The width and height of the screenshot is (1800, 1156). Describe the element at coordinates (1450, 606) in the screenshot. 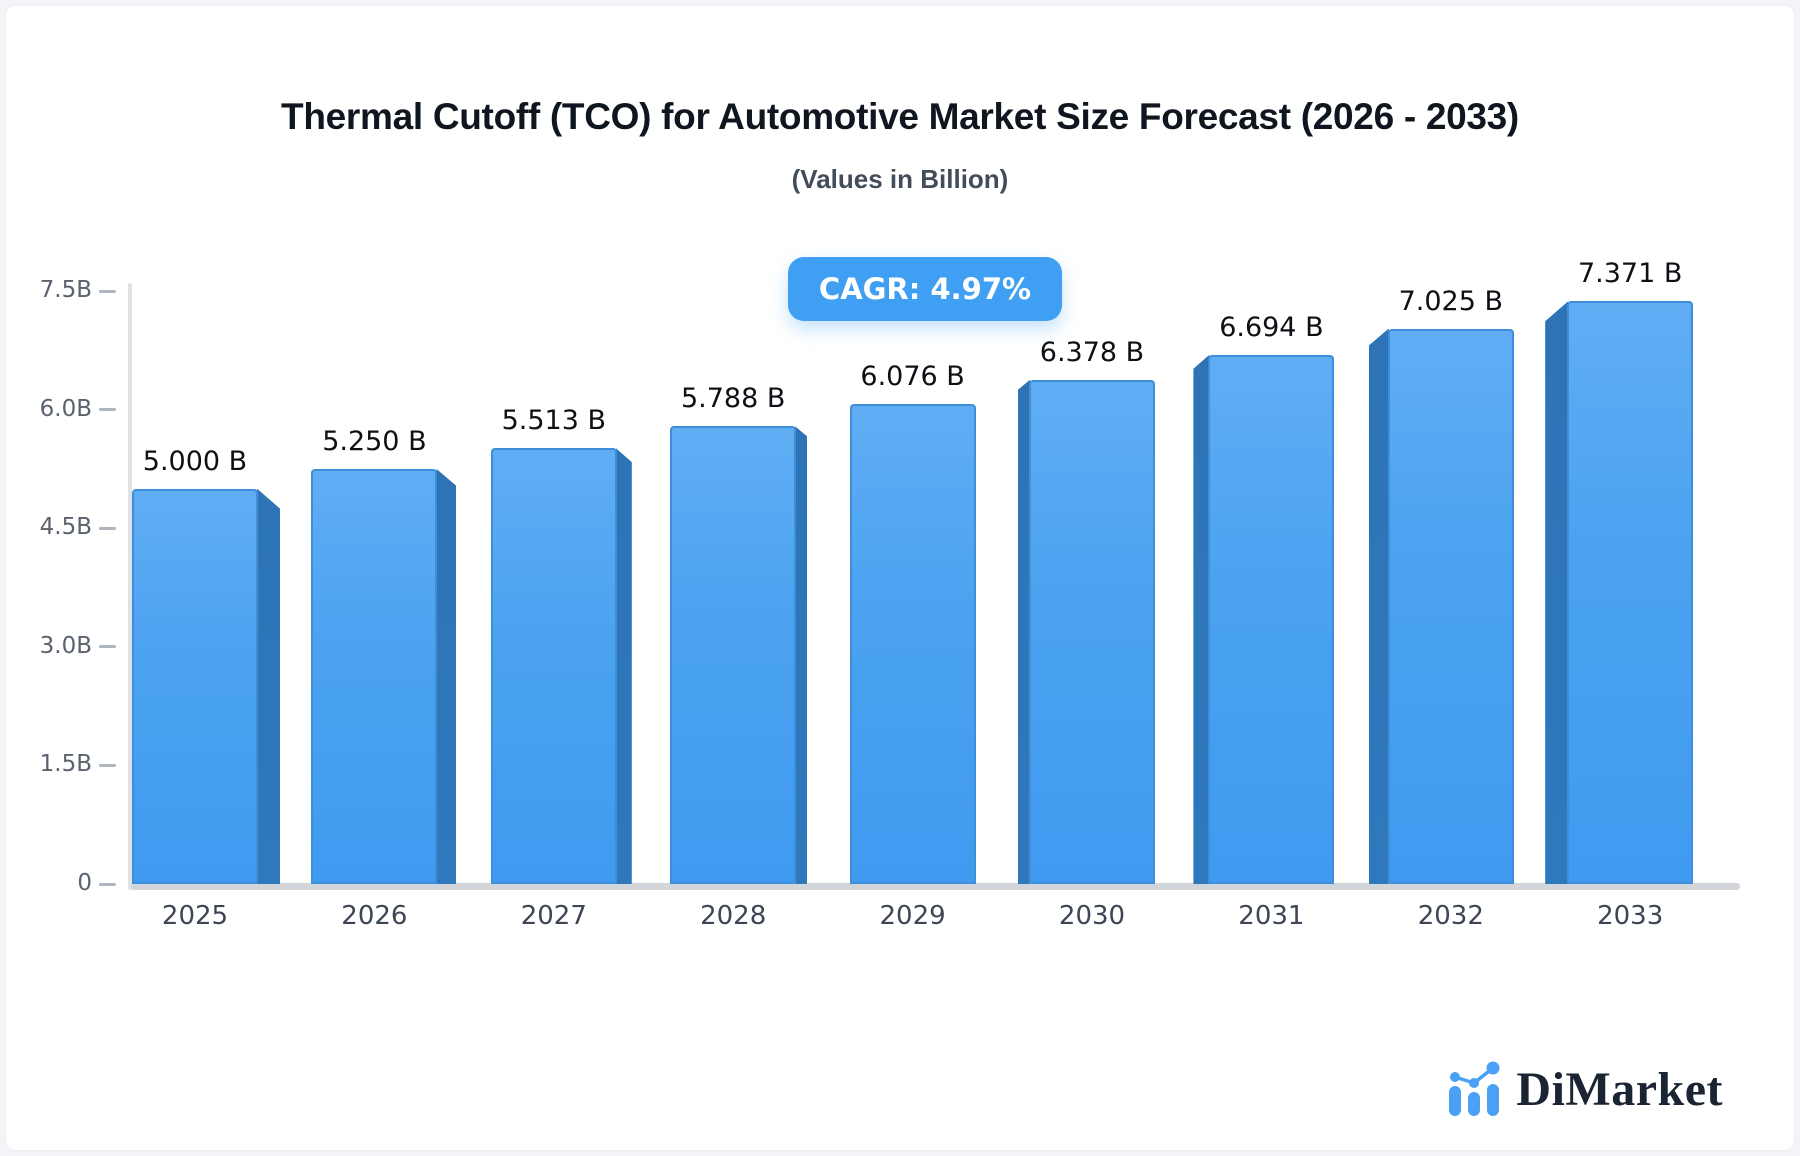

I see `bar-2032` at that location.